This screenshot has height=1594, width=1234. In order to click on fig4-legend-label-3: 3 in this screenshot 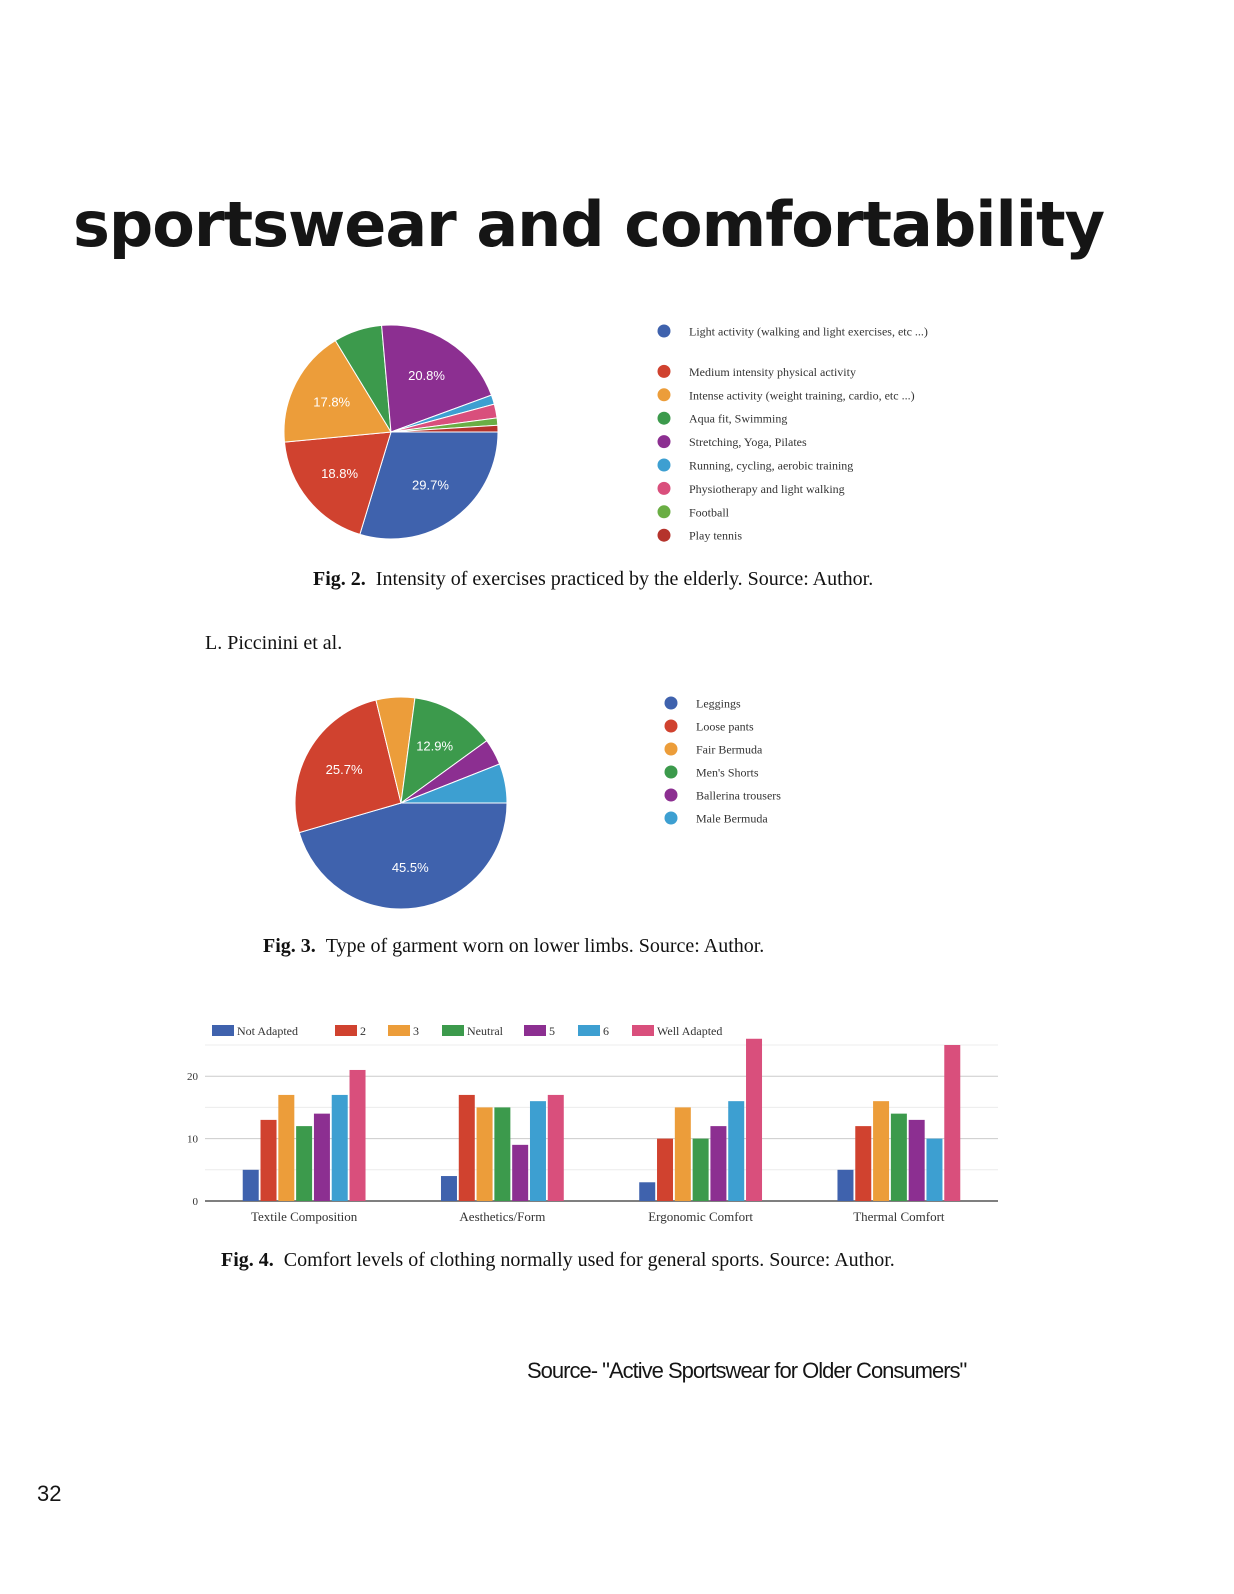, I will do `click(416, 1031)`.